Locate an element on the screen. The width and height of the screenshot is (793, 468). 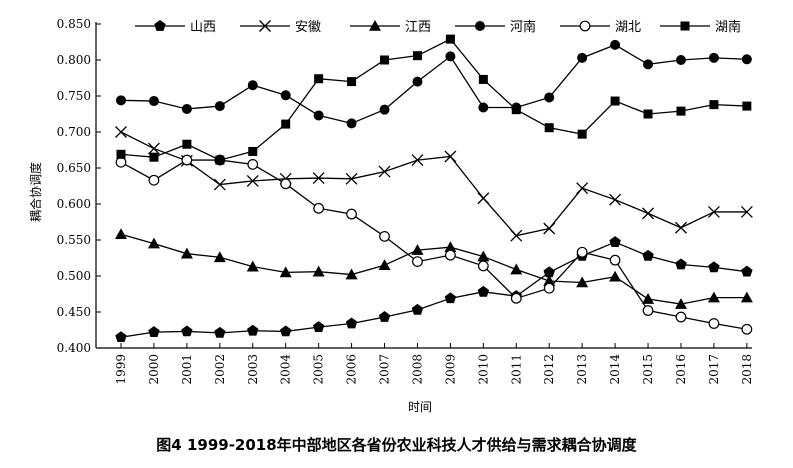
legend-marker is located at coordinates (375, 25).